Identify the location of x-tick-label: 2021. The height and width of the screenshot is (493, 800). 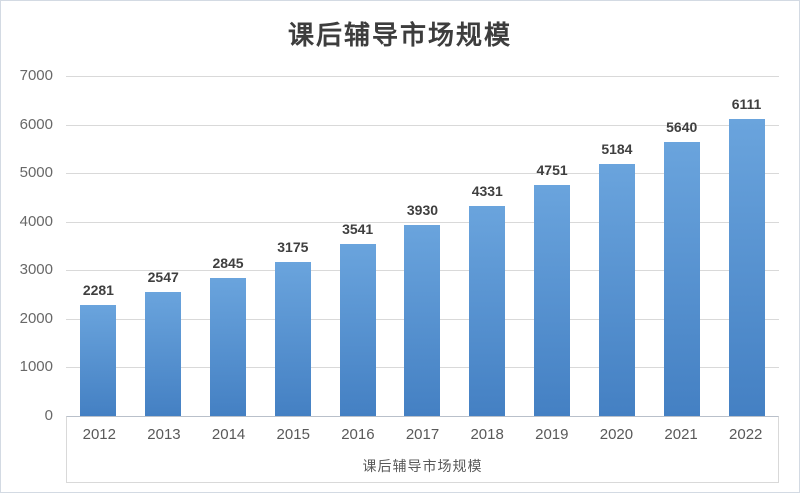
(681, 434).